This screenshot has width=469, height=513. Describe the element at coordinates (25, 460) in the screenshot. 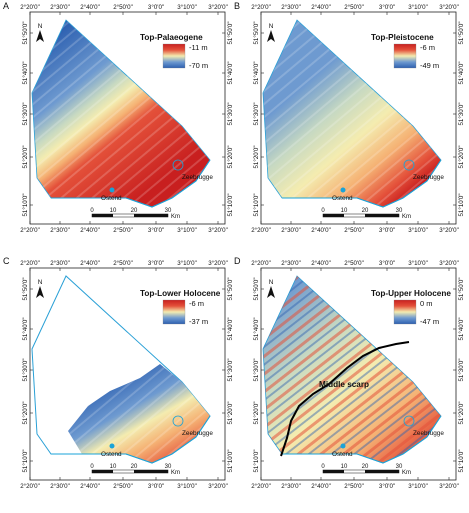

I see `latitude-label-left: 51°10'0"` at that location.